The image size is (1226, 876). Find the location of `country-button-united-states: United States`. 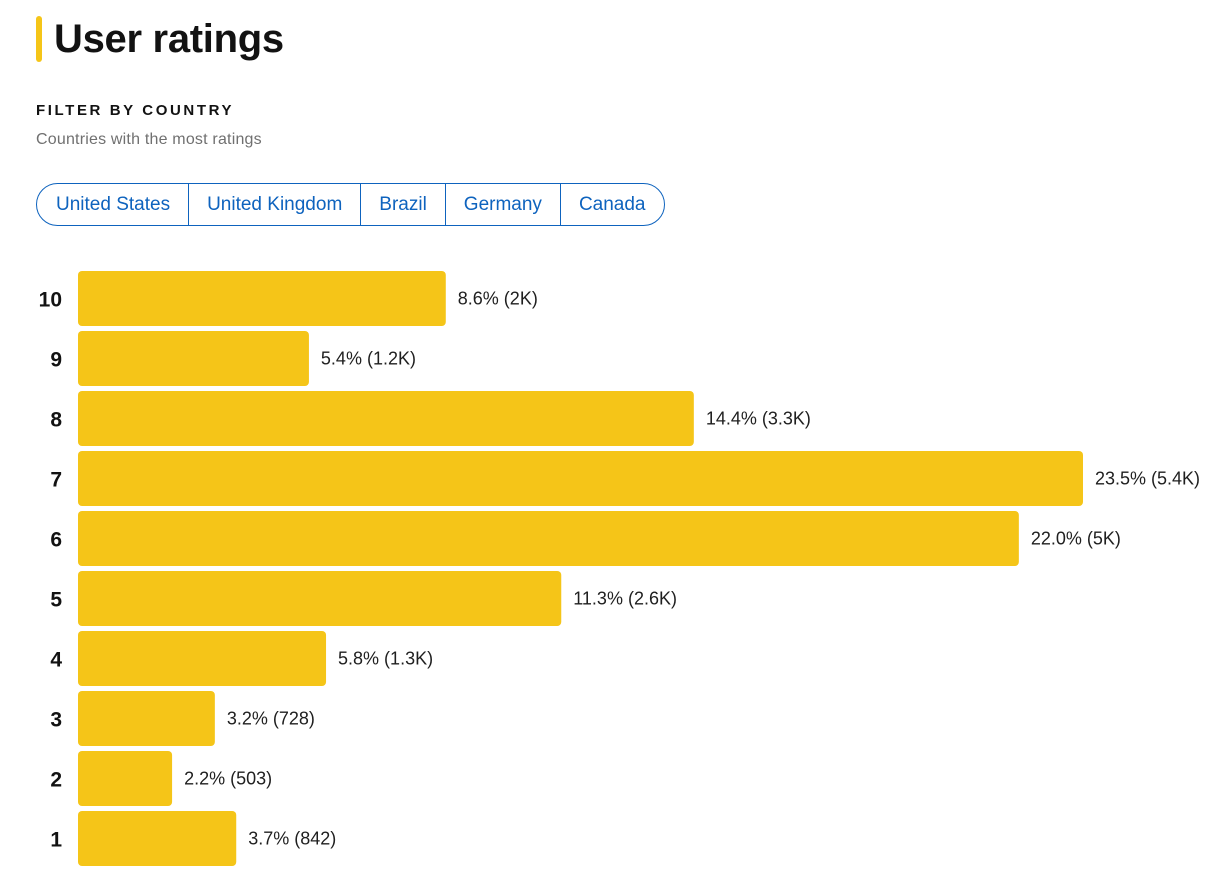

country-button-united-states: United States is located at coordinates (113, 204).